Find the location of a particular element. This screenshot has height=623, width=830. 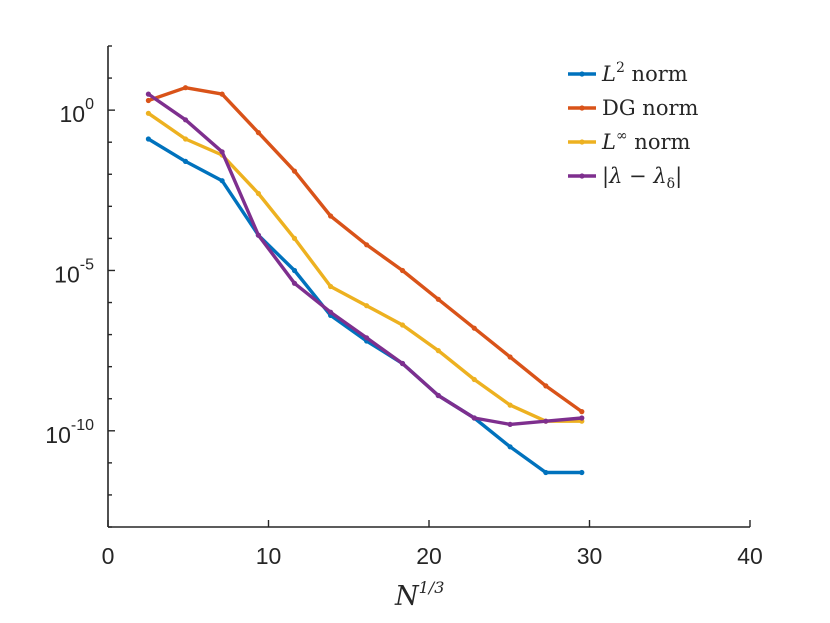

y-tick-label: 10⁻¹⁰ is located at coordinates (69, 432).